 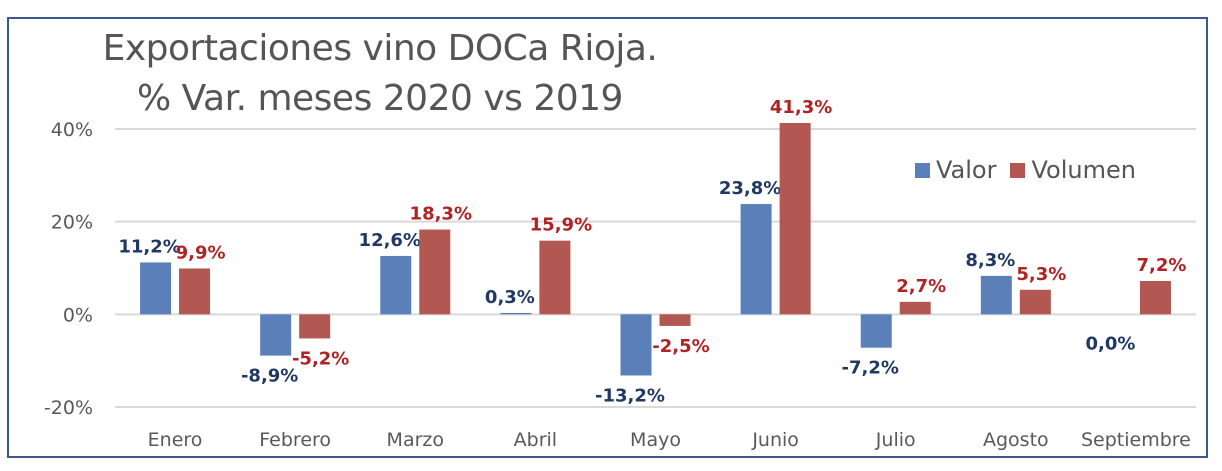 What do you see at coordinates (801, 107) in the screenshot?
I see `data-label-volumen: 41,3%` at bounding box center [801, 107].